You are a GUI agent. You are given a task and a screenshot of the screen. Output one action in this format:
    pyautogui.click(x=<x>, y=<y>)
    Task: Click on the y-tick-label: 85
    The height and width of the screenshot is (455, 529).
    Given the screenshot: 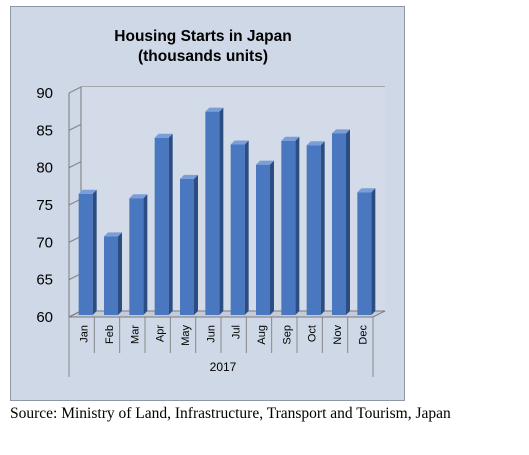 What is the action you would take?
    pyautogui.click(x=44, y=130)
    